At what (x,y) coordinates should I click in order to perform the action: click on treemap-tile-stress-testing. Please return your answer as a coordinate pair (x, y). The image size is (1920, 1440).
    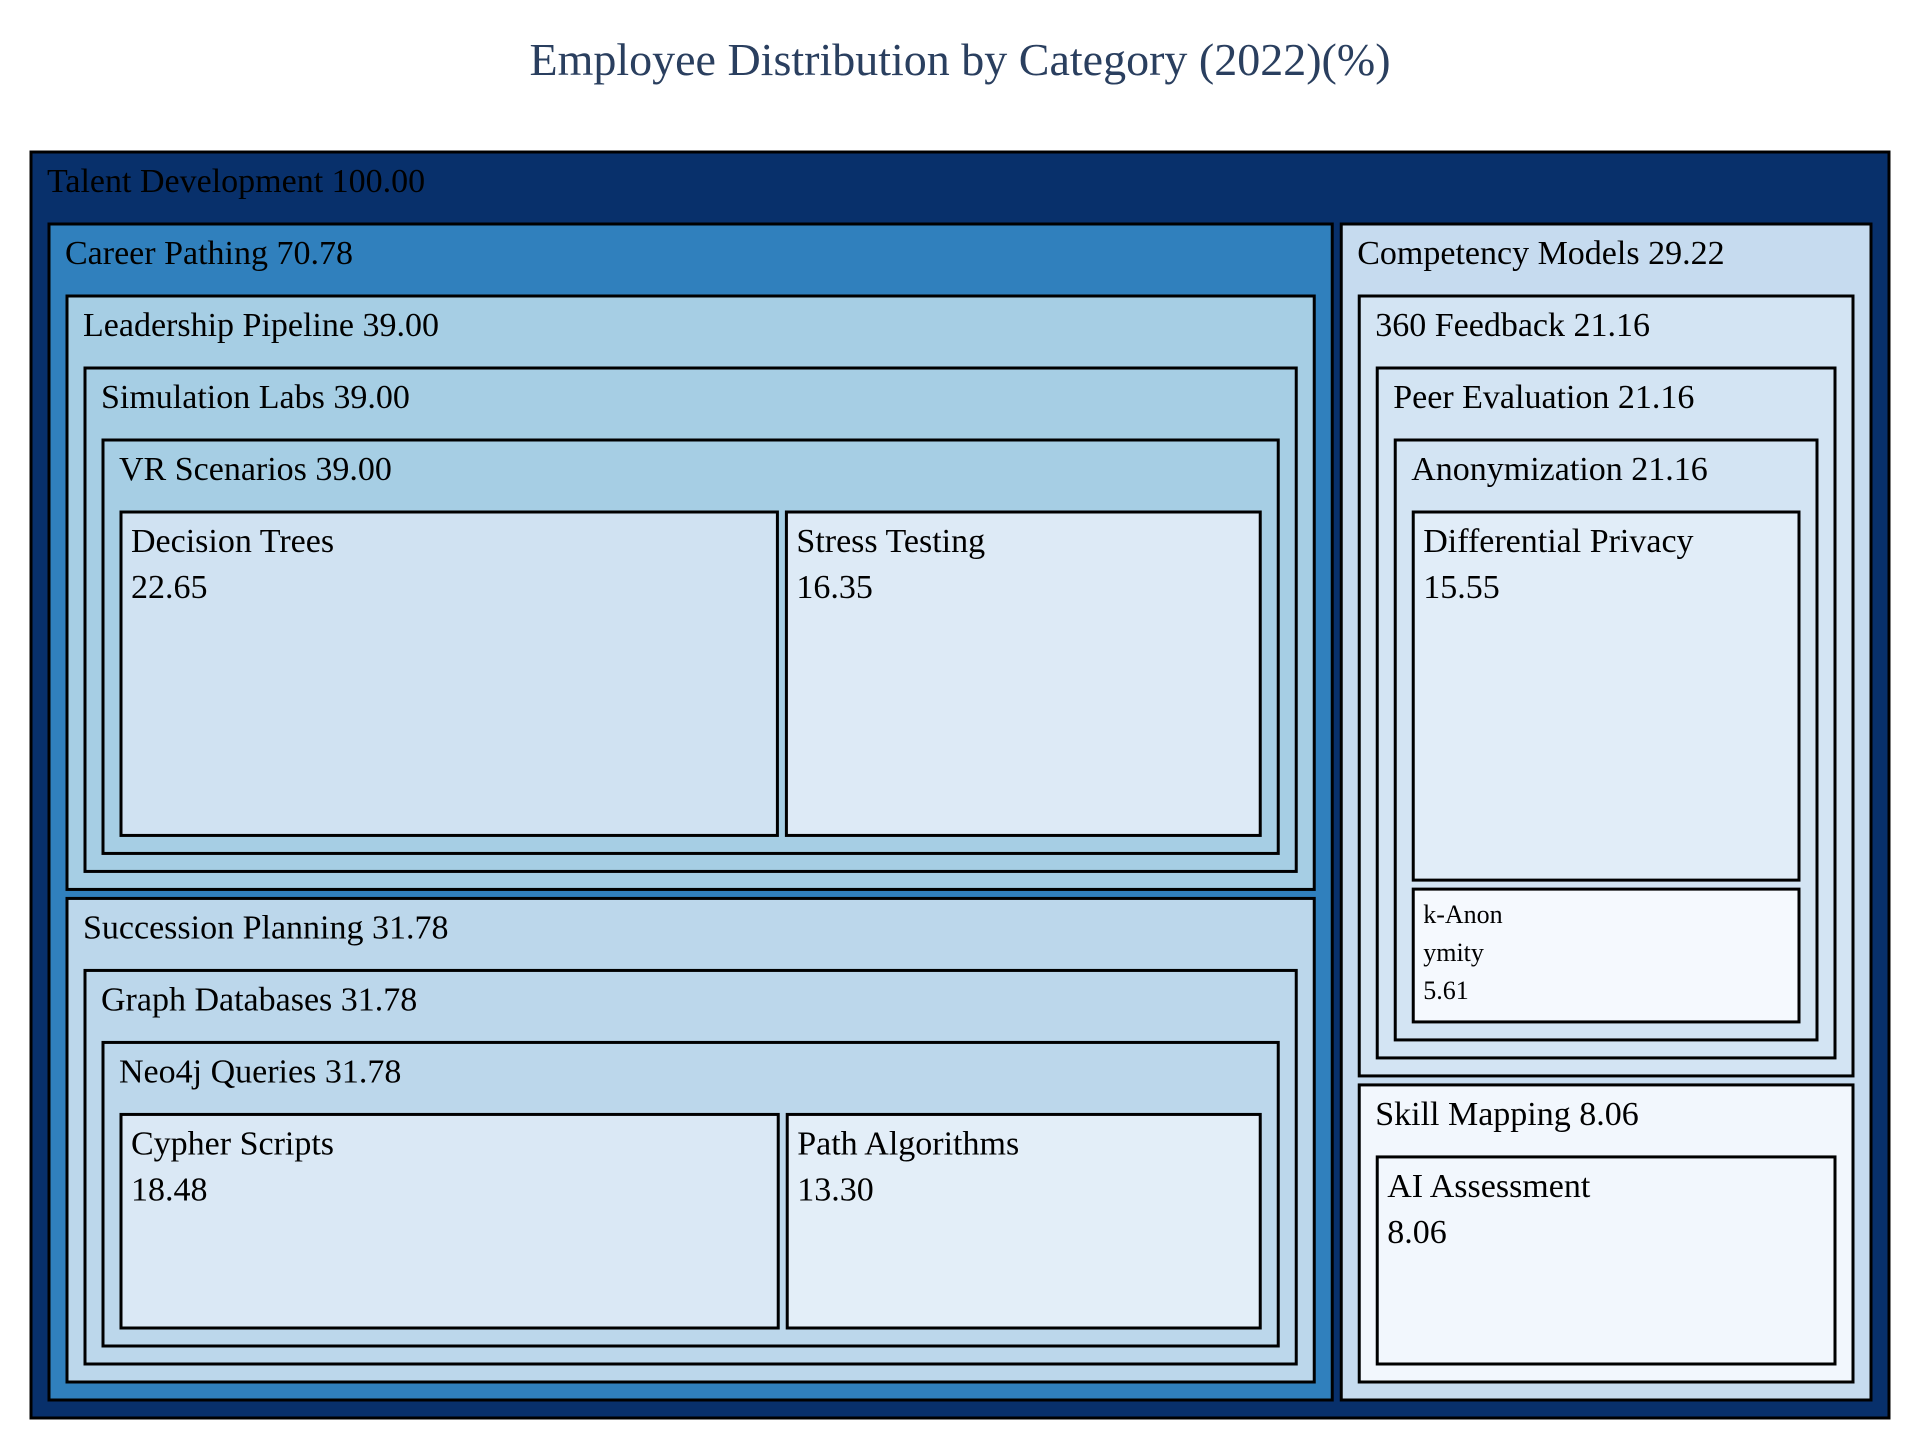
    Looking at the image, I should click on (1023, 673).